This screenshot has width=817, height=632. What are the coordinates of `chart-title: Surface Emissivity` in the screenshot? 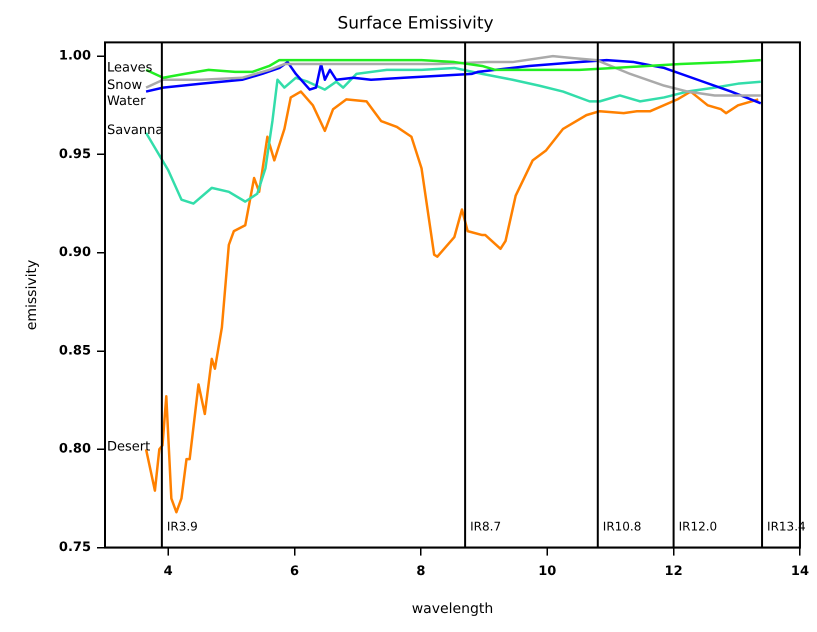 It's located at (415, 24).